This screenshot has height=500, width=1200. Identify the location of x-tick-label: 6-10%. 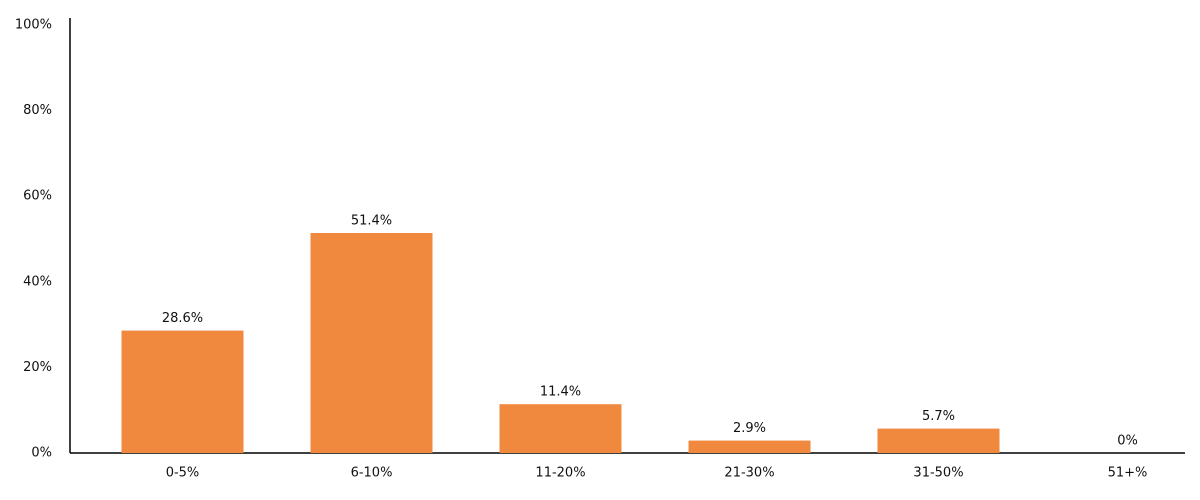
(372, 473).